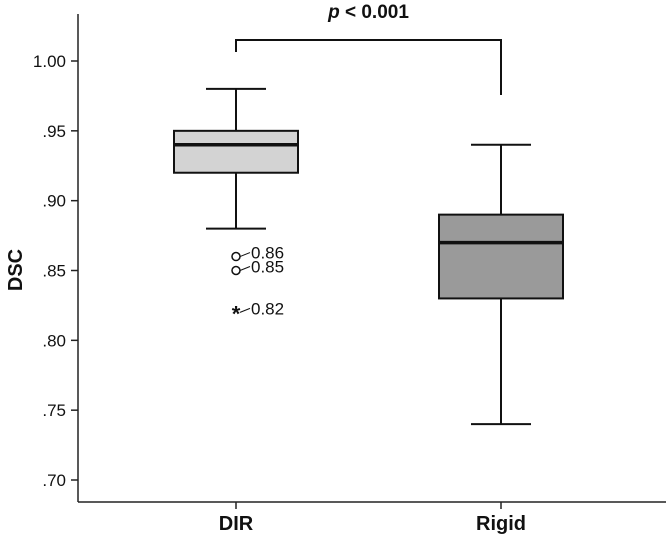  Describe the element at coordinates (236, 524) in the screenshot. I see `x-category-label: DIR` at that location.